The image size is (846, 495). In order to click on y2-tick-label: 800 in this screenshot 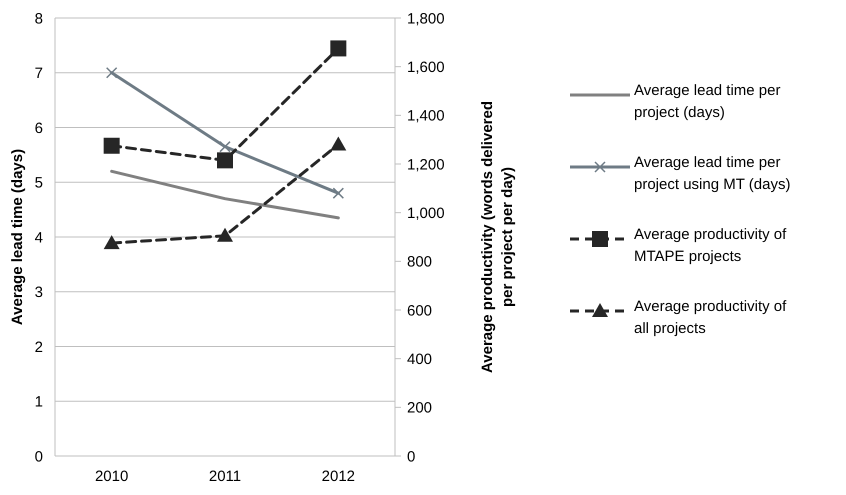, I will do `click(419, 262)`.